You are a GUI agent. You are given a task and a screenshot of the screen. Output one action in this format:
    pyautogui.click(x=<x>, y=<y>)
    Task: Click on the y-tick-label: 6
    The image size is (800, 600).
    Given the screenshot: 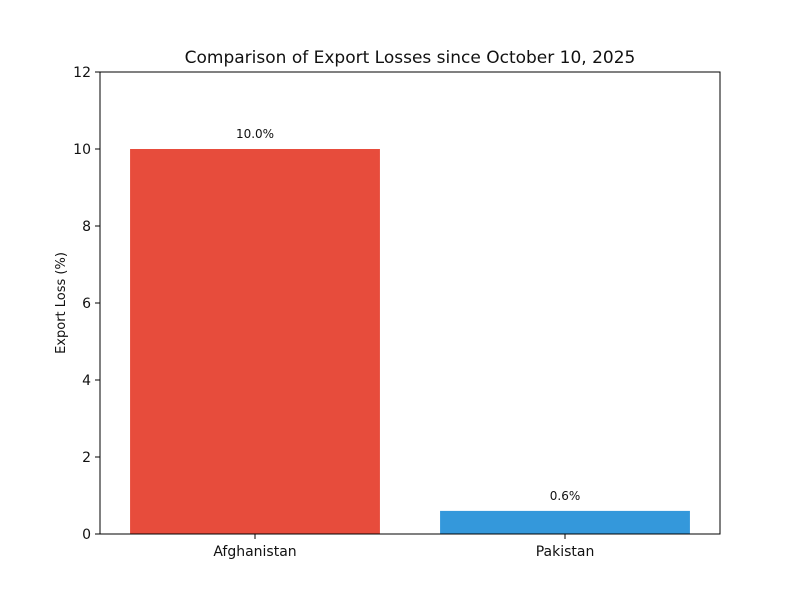 What is the action you would take?
    pyautogui.click(x=86, y=304)
    